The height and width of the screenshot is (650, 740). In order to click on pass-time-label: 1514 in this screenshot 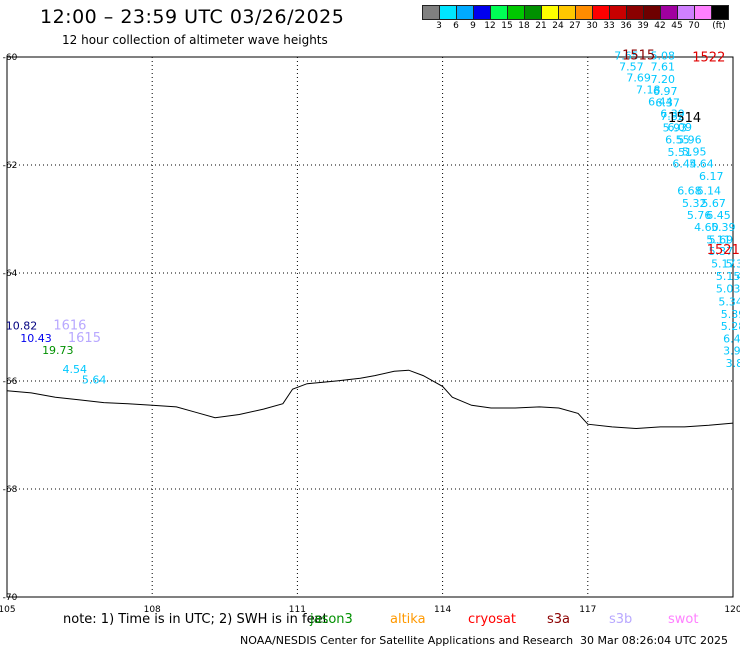, I will do `click(684, 118)`.